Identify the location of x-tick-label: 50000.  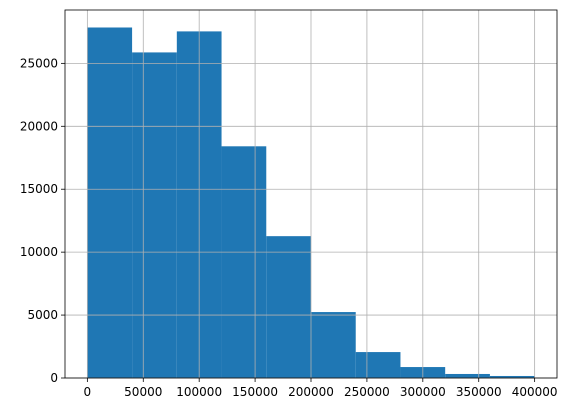
(143, 392).